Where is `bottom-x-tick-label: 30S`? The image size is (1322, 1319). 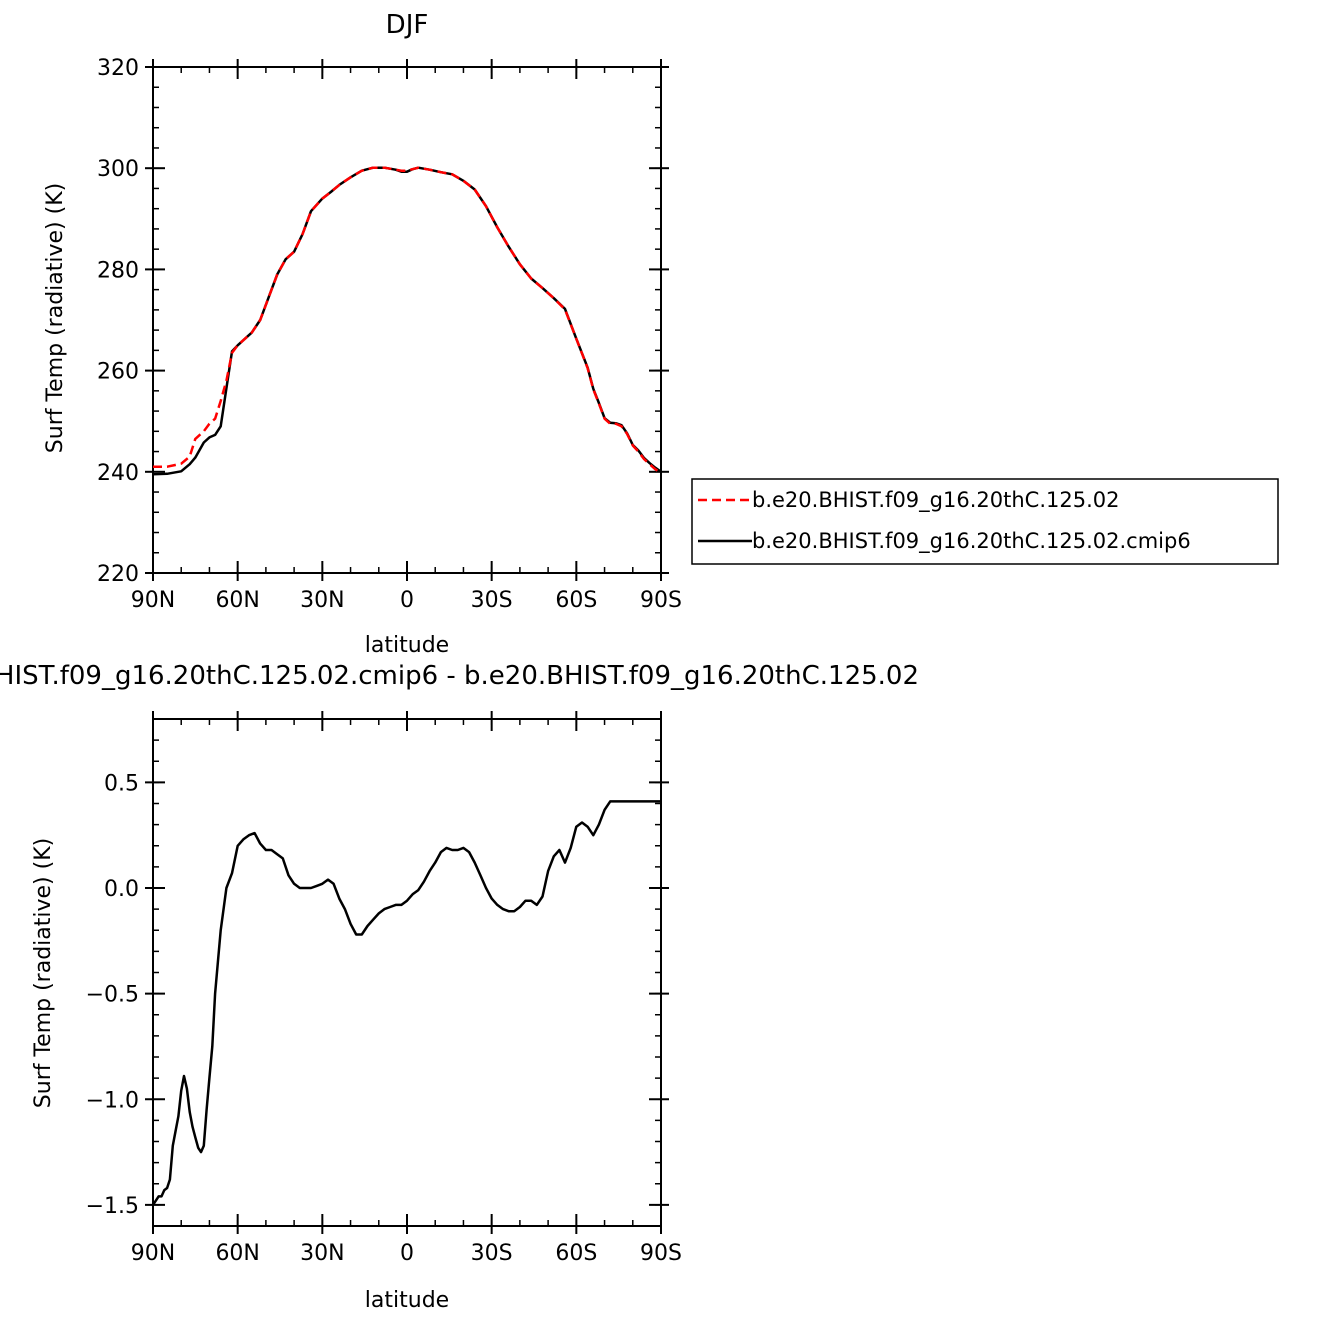 bottom-x-tick-label: 30S is located at coordinates (492, 1253).